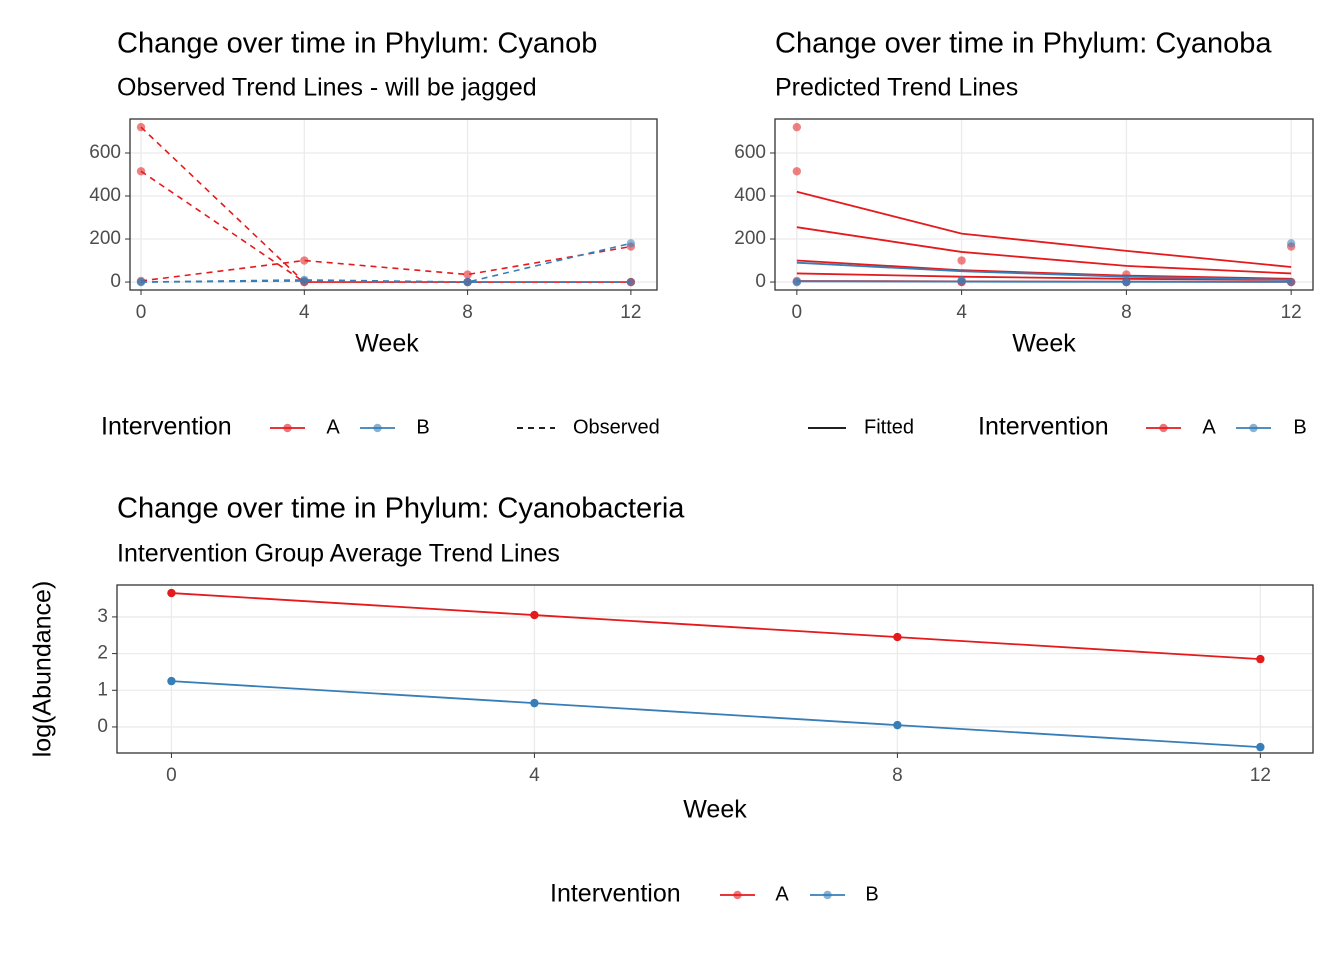  What do you see at coordinates (43, 669) in the screenshot?
I see `y-axis-label: log(Abundance)` at bounding box center [43, 669].